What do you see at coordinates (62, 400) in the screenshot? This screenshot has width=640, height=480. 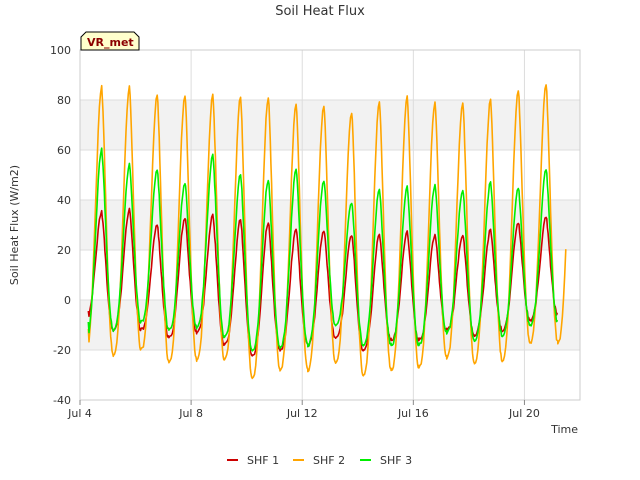 I see `y-tick-label: -40` at bounding box center [62, 400].